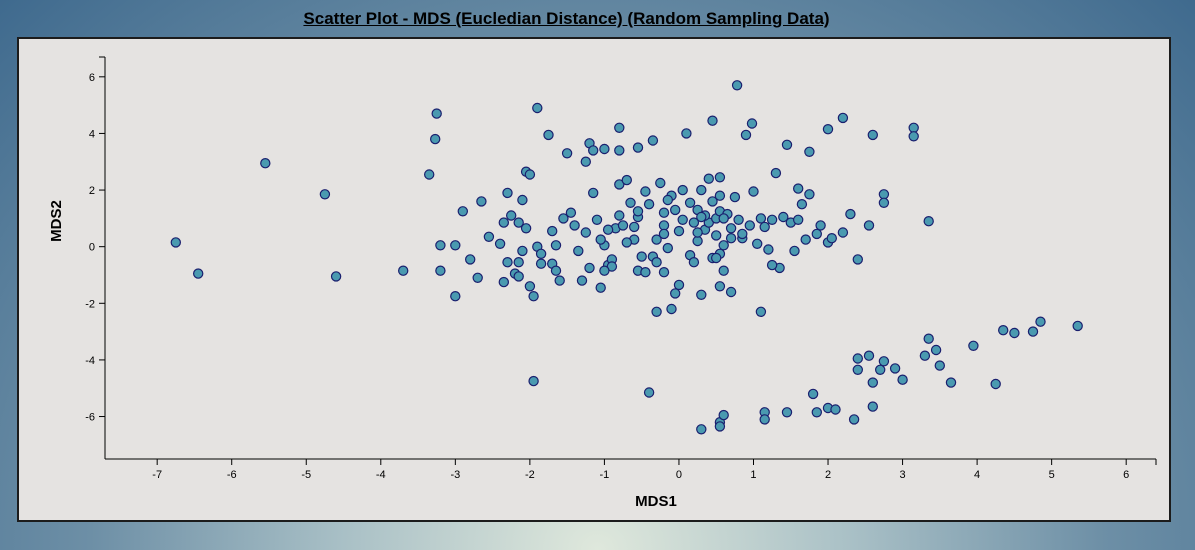 Image resolution: width=1195 pixels, height=550 pixels. I want to click on y-tick-label: -4, so click(90, 361).